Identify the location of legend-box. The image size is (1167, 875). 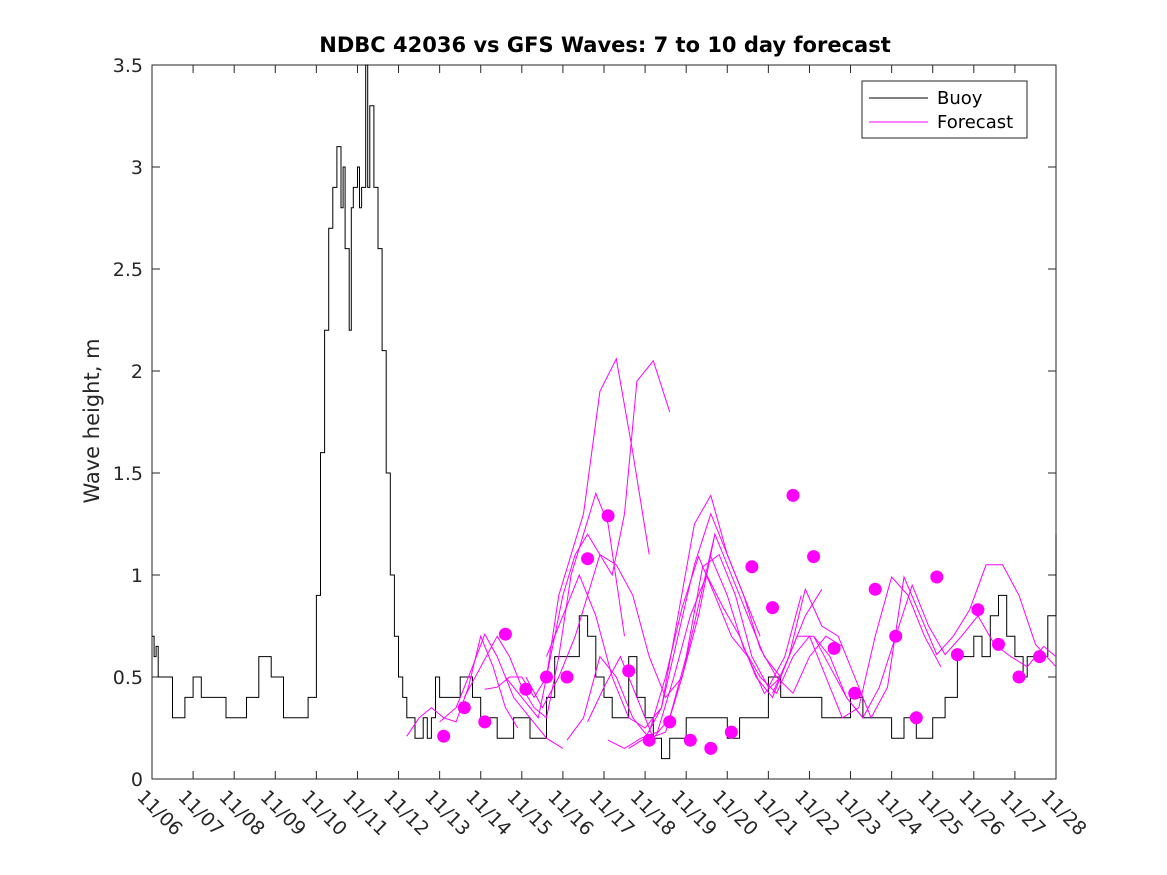
(944, 109).